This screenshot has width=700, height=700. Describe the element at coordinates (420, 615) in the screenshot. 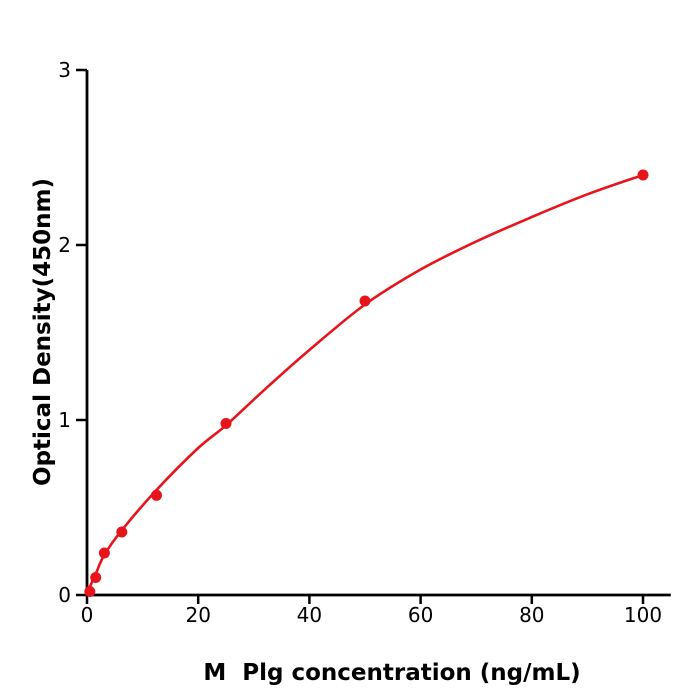

I see `x-tick-label: 60` at that location.